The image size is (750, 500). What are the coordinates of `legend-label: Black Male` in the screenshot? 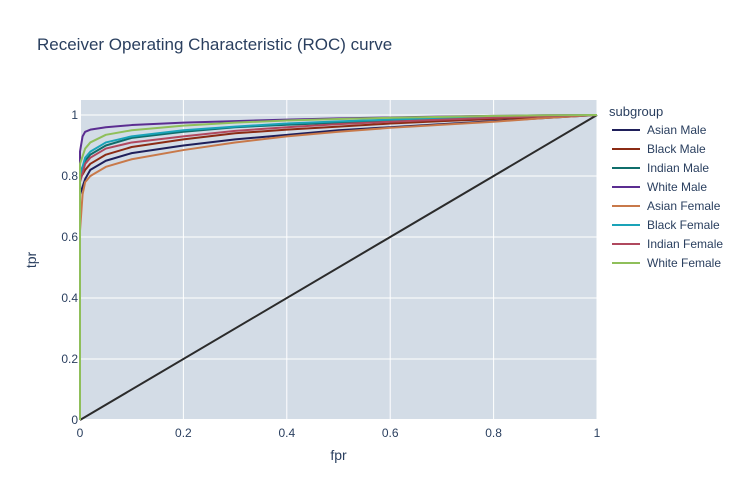 It's located at (676, 149).